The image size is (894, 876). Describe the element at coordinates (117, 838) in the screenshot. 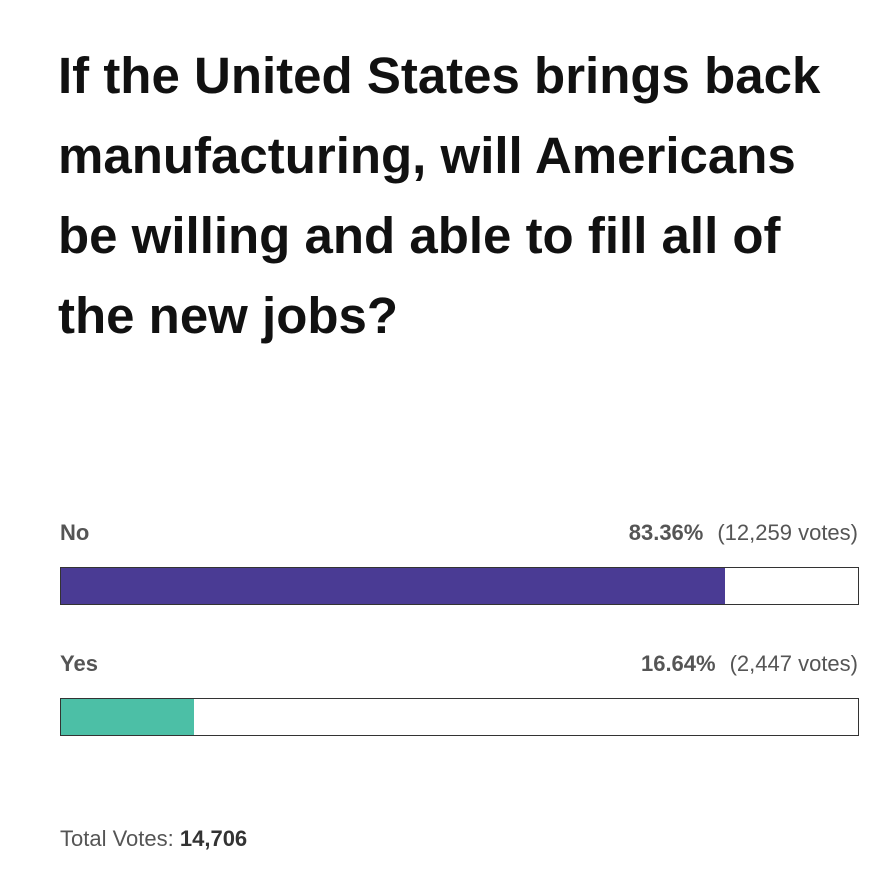

I see `total-caption: Total Votes:` at that location.